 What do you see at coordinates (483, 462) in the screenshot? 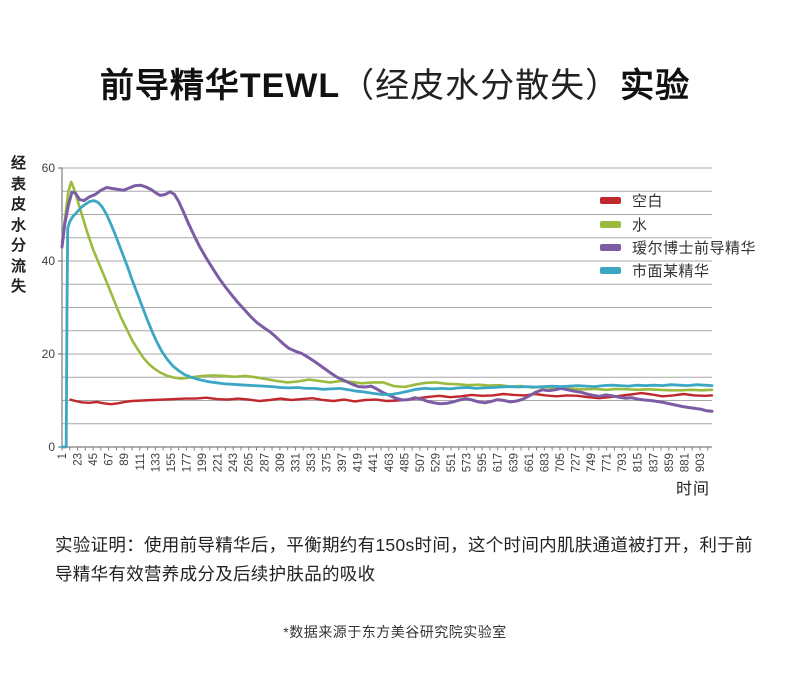
I see `x-tick-label: 595` at bounding box center [483, 462].